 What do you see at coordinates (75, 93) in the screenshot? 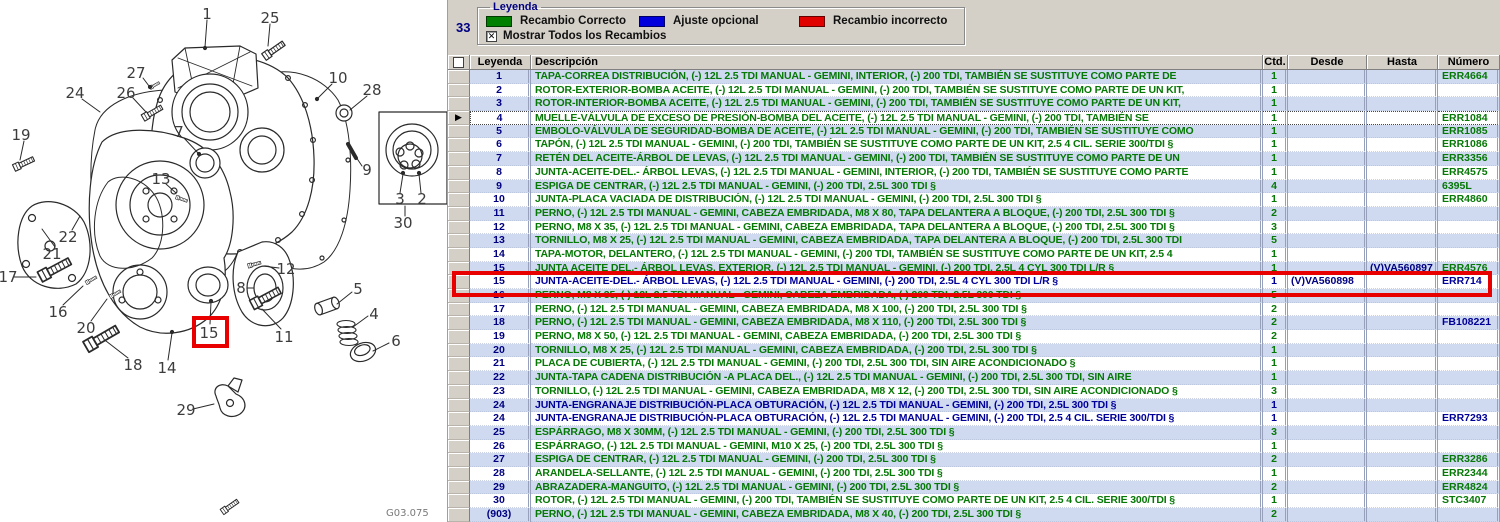
I see `callout-24: 24` at bounding box center [75, 93].